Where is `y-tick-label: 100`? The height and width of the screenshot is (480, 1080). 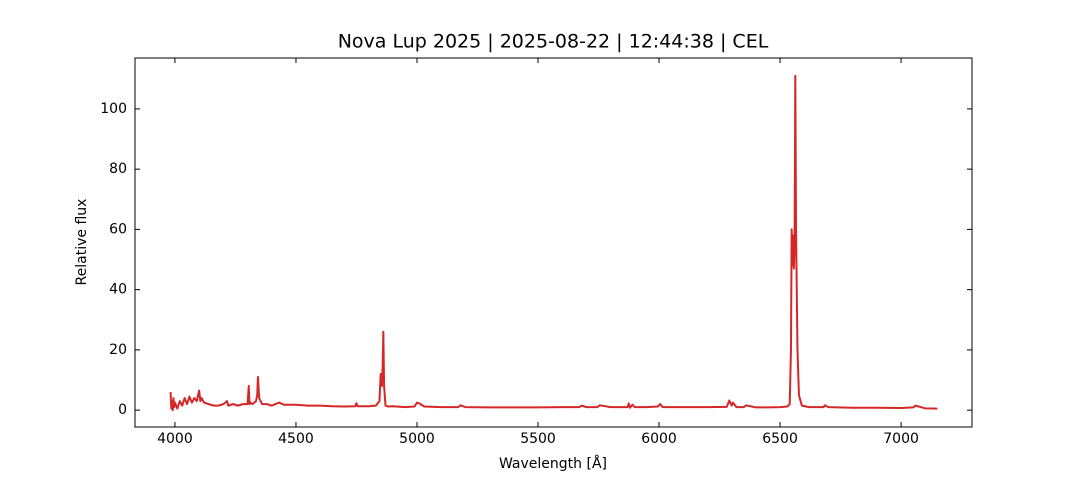
y-tick-label: 100 is located at coordinates (113, 109).